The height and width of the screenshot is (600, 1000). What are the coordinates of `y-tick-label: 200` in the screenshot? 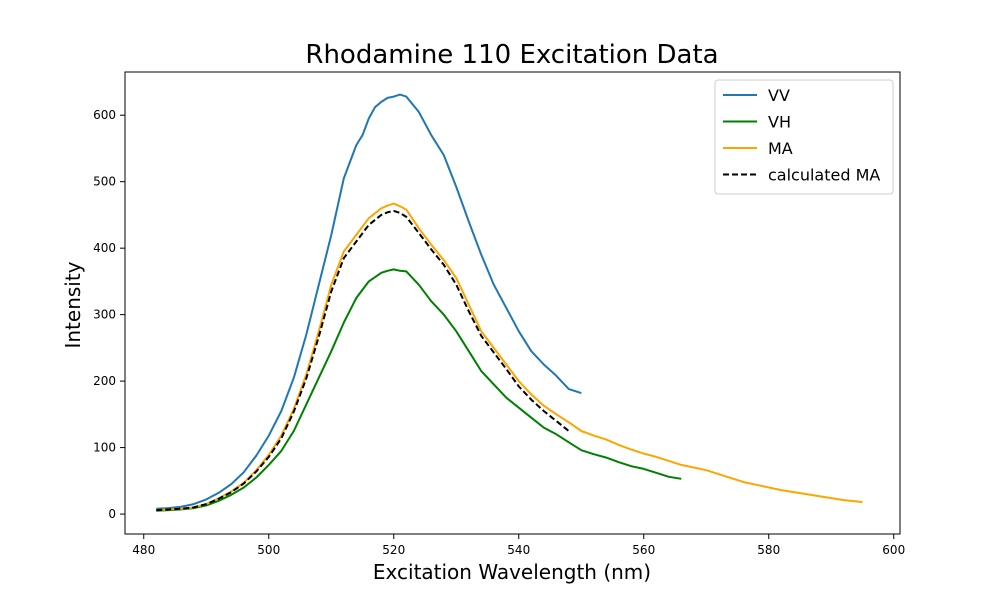 It's located at (104, 381).